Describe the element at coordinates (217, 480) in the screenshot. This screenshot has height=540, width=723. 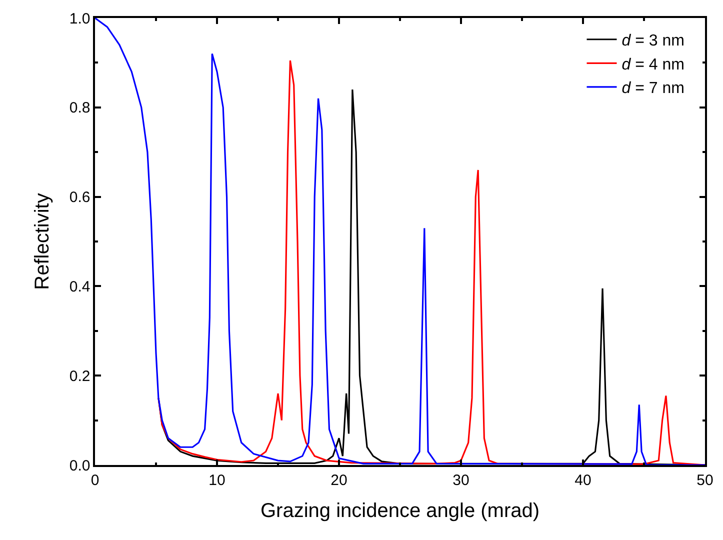
I see `x-tick-label: 10` at that location.